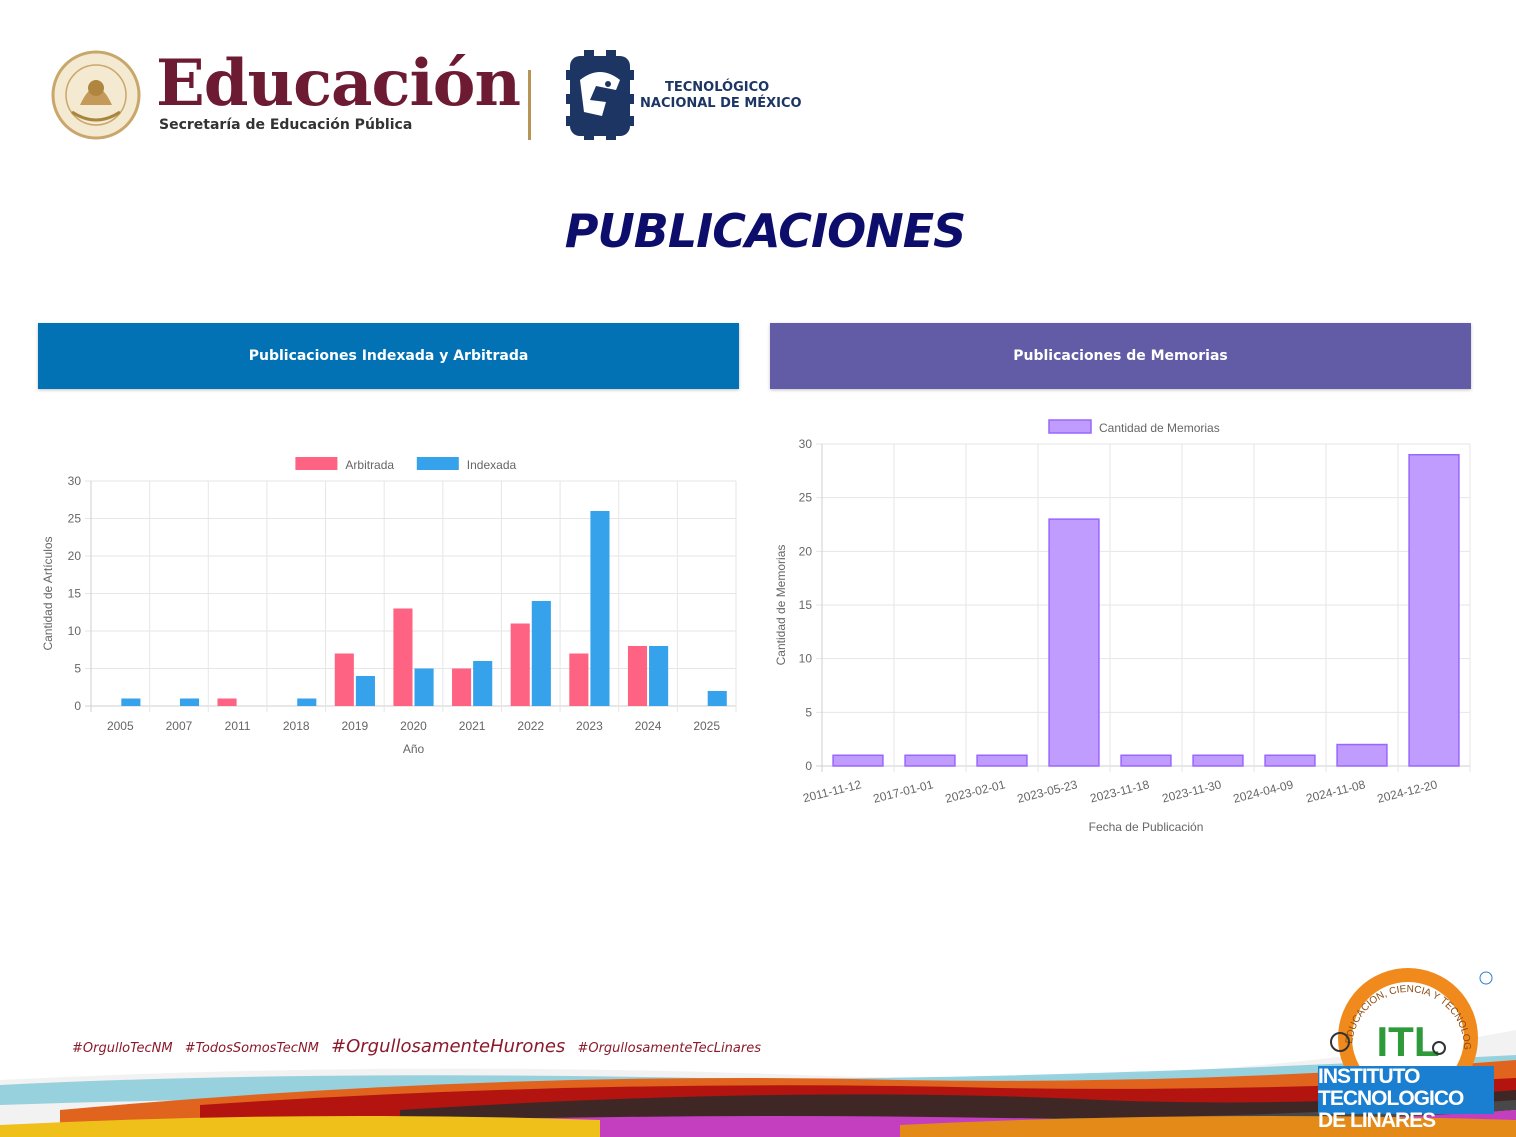  What do you see at coordinates (122, 1048) in the screenshot?
I see `hashtag-orgullo-tecnm: #OrgulloTecNM` at bounding box center [122, 1048].